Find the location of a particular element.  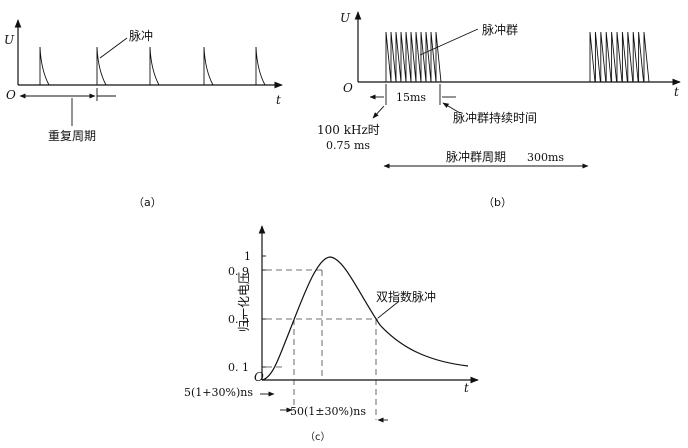

panel-c-curve-label: 双指数脉冲 is located at coordinates (406, 296).